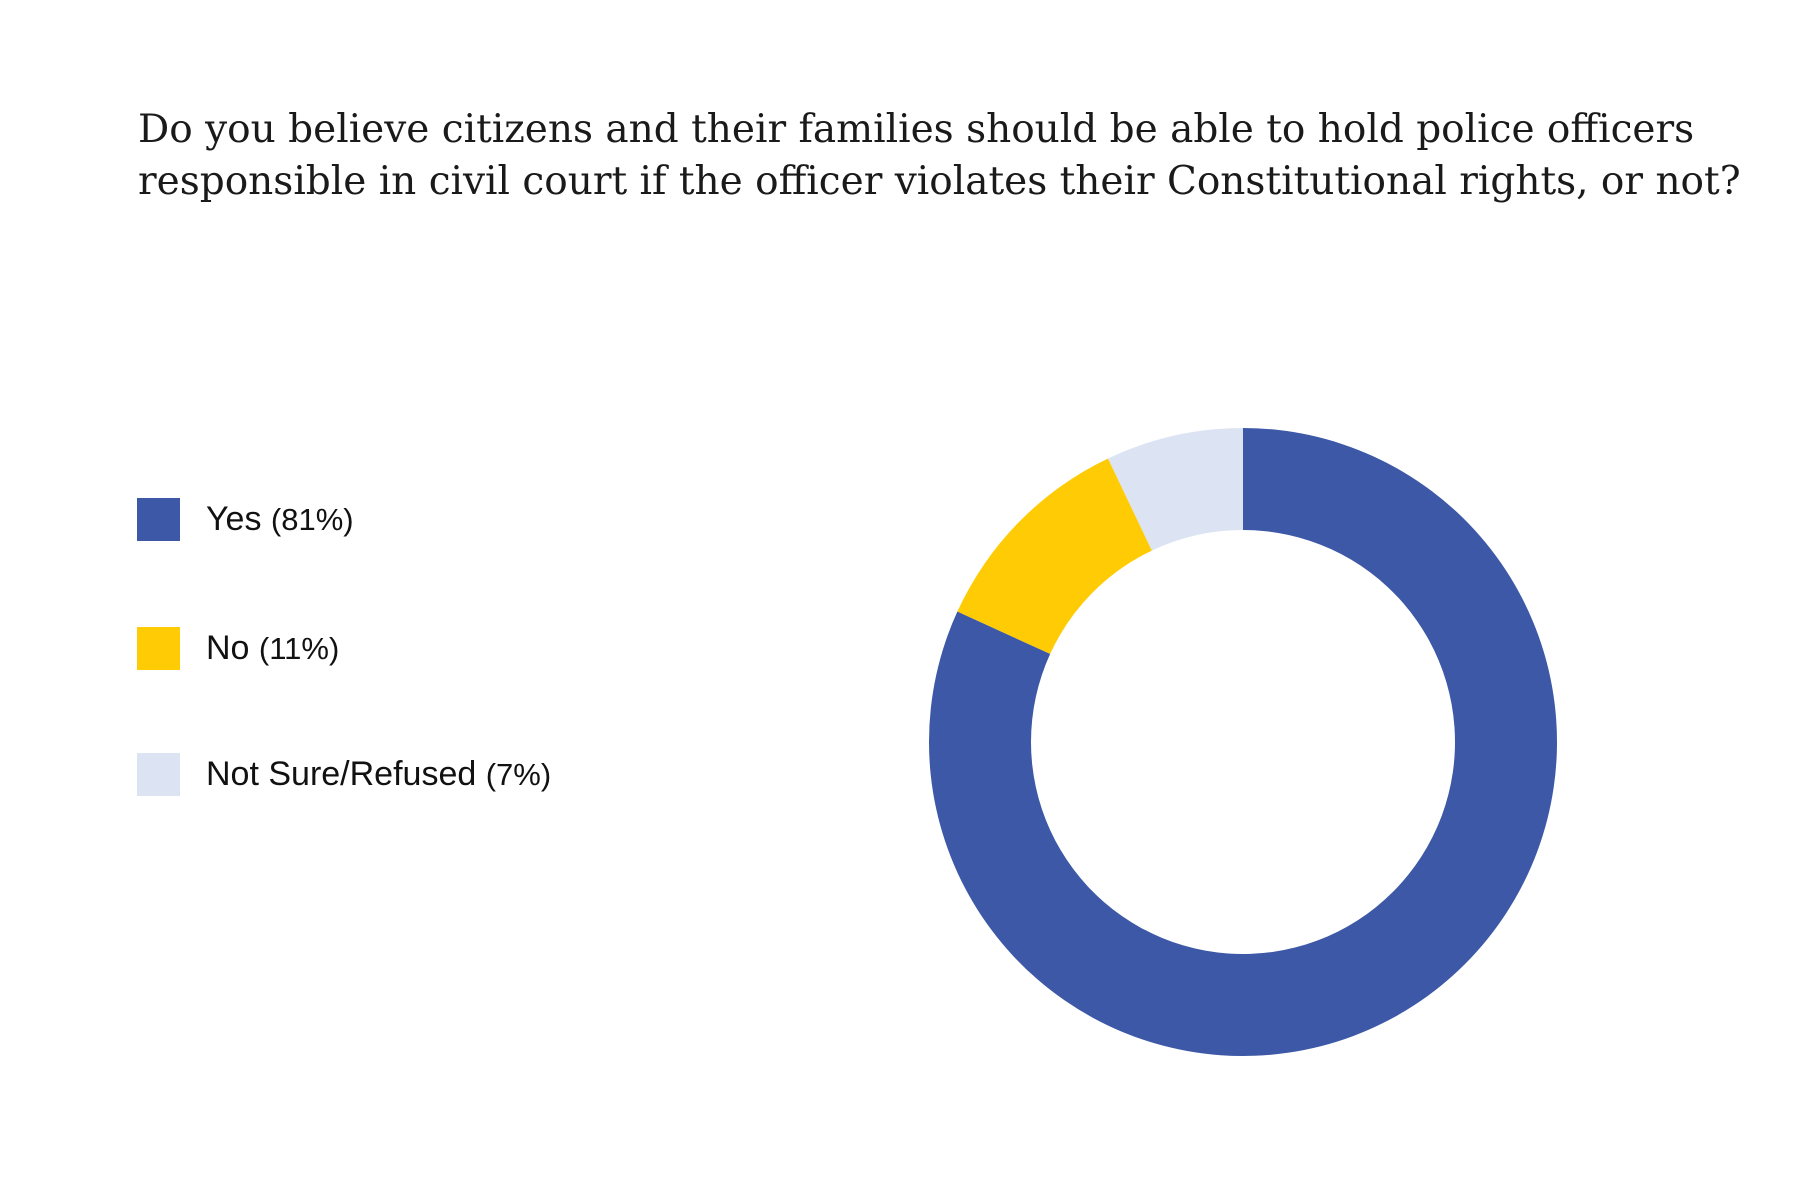 This screenshot has width=1801, height=1200. I want to click on legend-label-yes: Yes (81%), so click(280, 519).